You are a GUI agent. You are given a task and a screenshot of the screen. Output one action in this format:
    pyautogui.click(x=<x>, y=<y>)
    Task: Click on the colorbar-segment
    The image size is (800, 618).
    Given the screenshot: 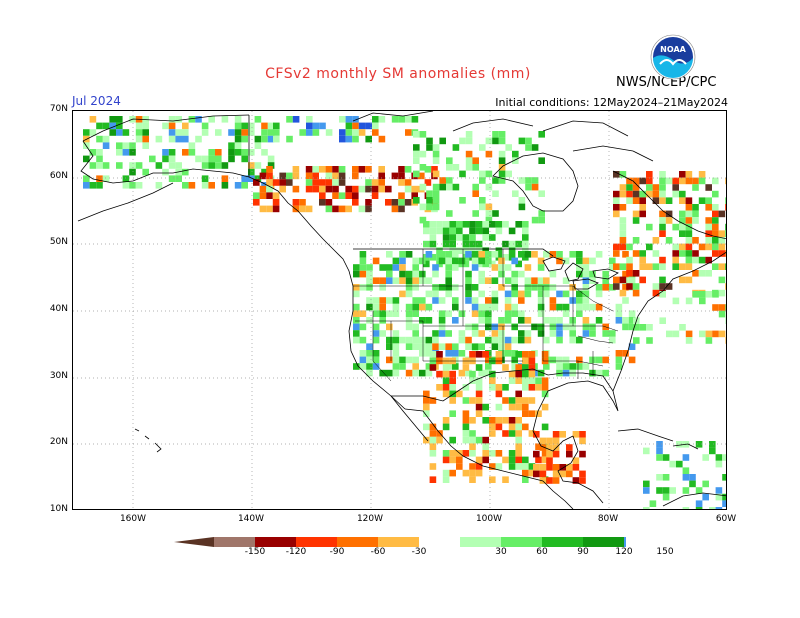 What is the action you would take?
    pyautogui.click(x=234, y=542)
    